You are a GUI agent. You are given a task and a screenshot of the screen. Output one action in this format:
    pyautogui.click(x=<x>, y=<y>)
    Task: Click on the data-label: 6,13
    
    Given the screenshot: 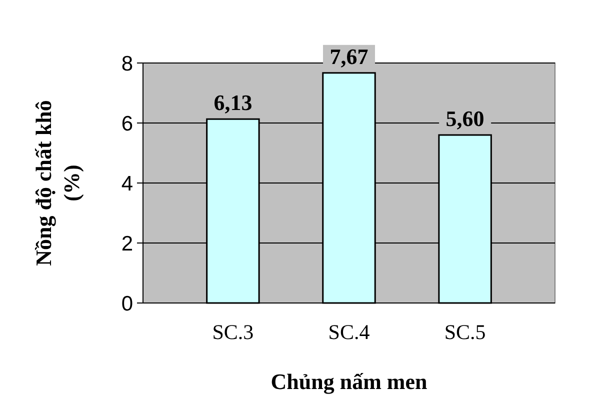 What is the action you would take?
    pyautogui.click(x=233, y=103)
    